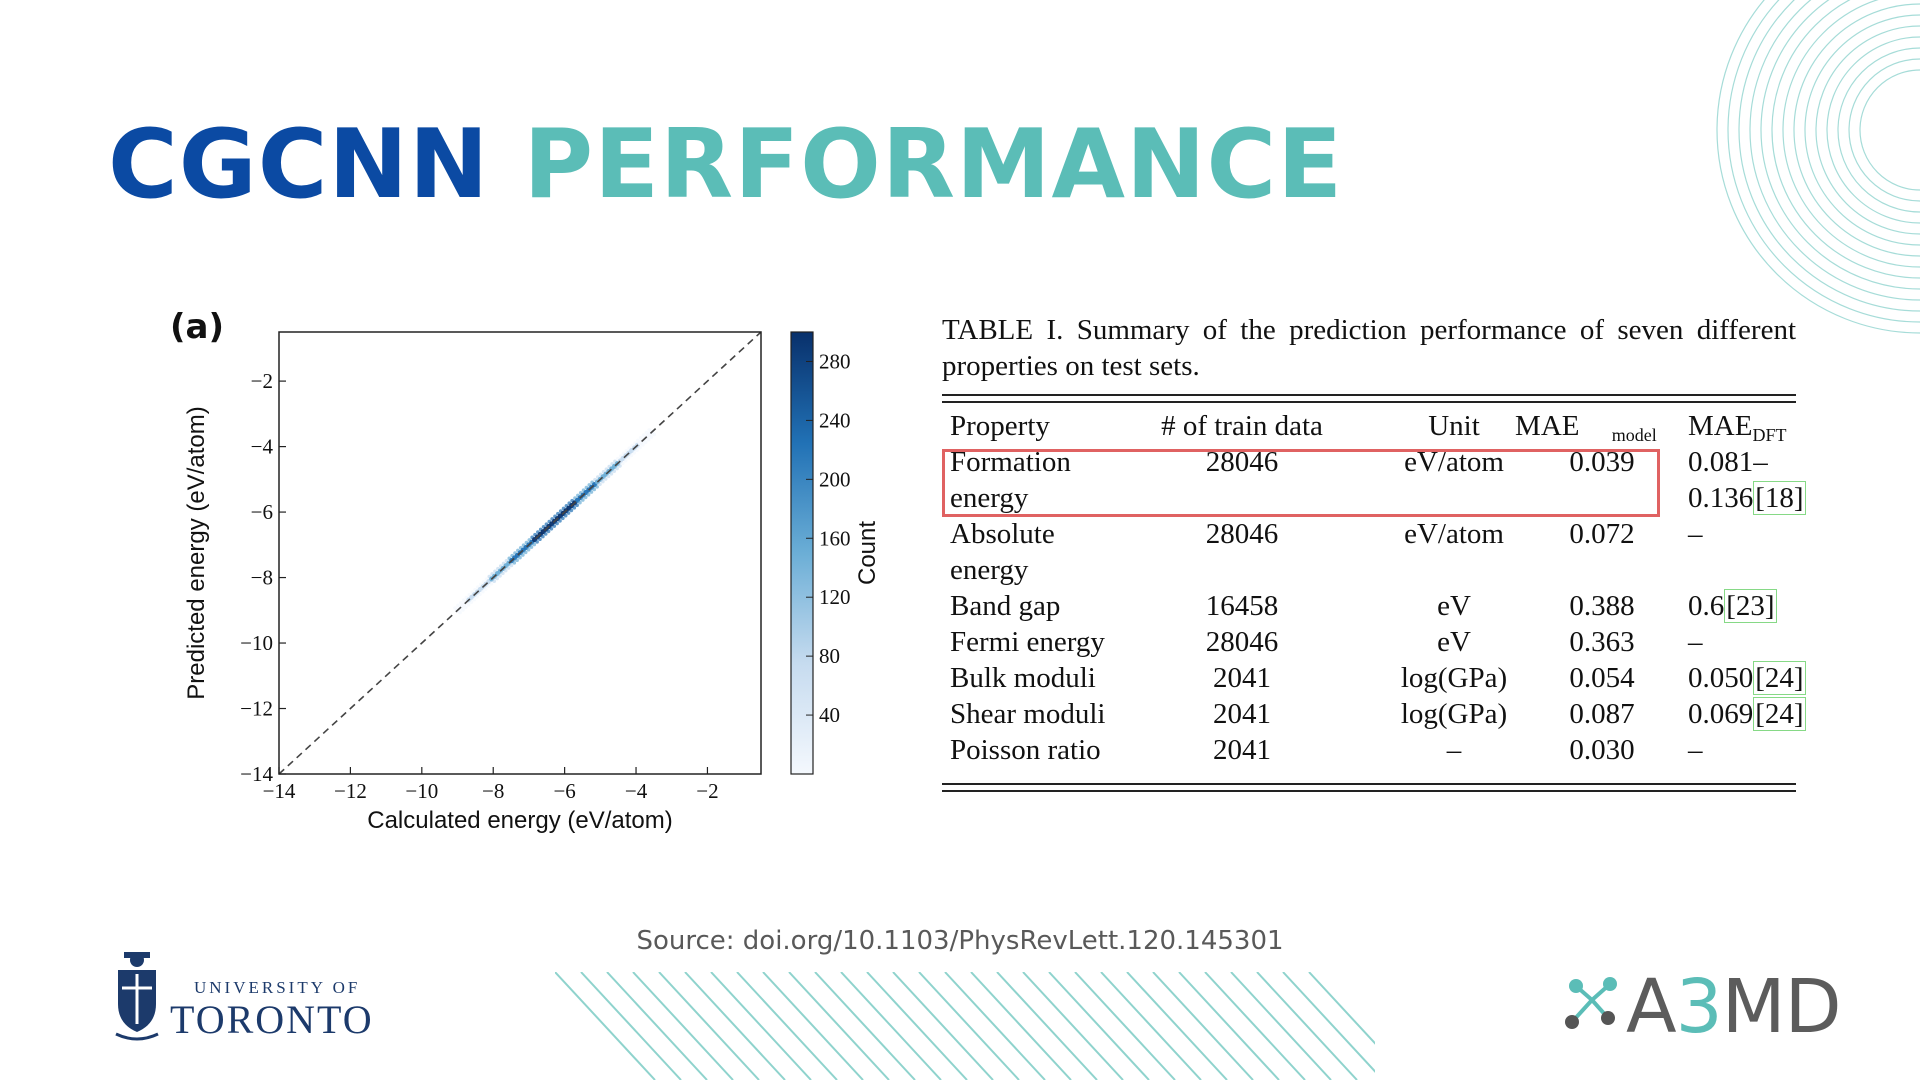 The width and height of the screenshot is (1920, 1080). I want to click on y-tick-label: −14, so click(256, 774).